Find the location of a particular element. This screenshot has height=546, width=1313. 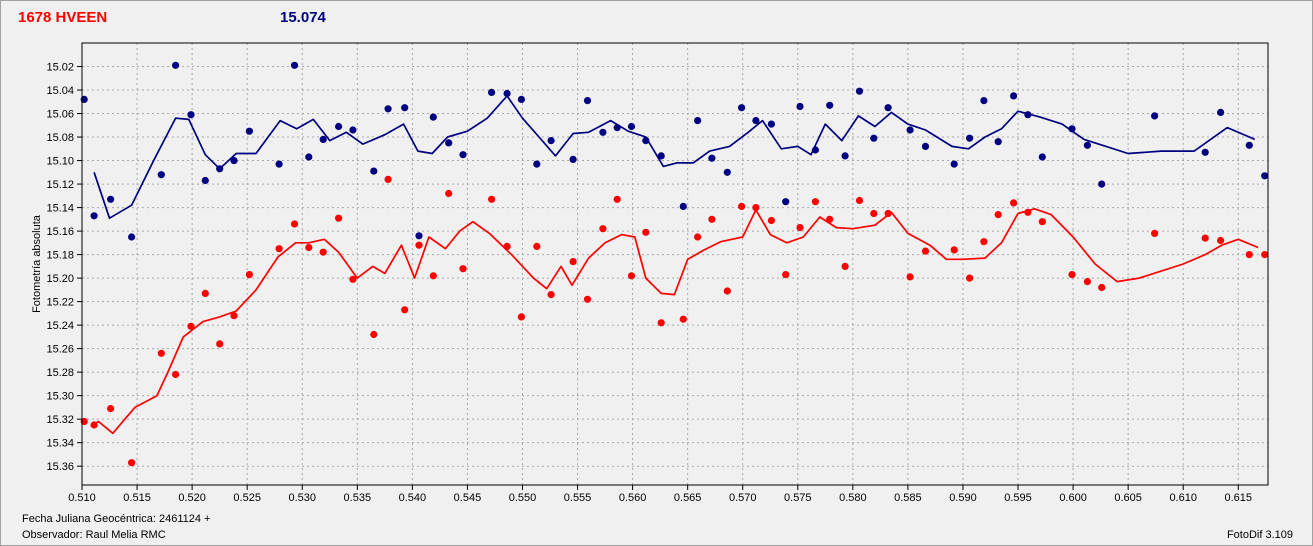

y-tick-label: 15.06 is located at coordinates (60, 115).